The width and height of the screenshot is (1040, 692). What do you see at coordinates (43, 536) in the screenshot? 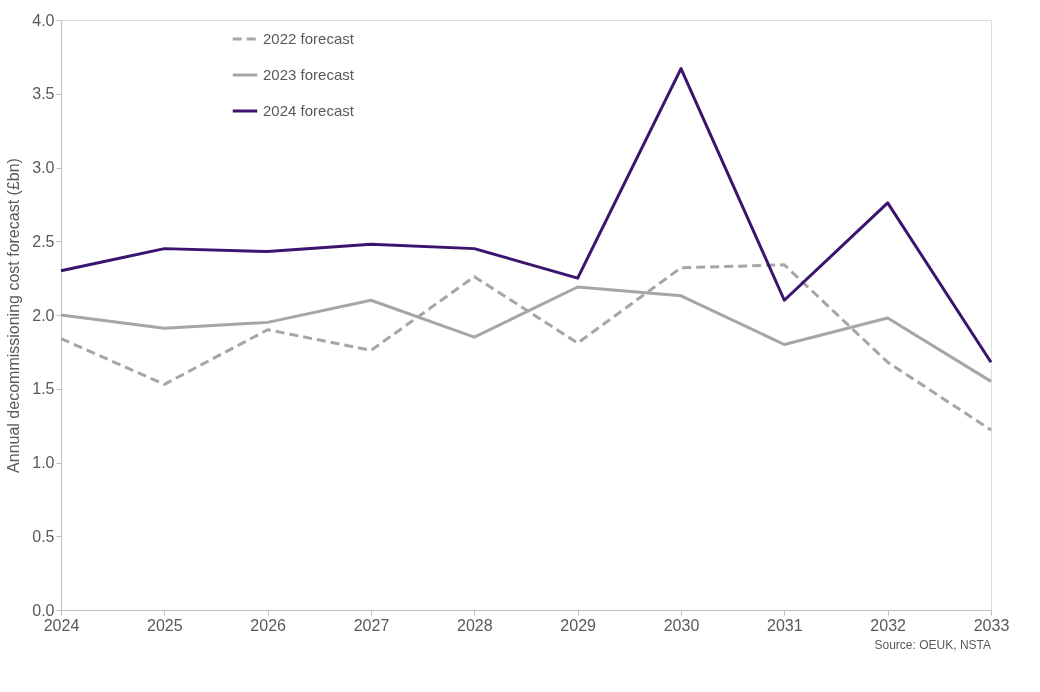
I see `y-tick-label: 0.5` at bounding box center [43, 536].